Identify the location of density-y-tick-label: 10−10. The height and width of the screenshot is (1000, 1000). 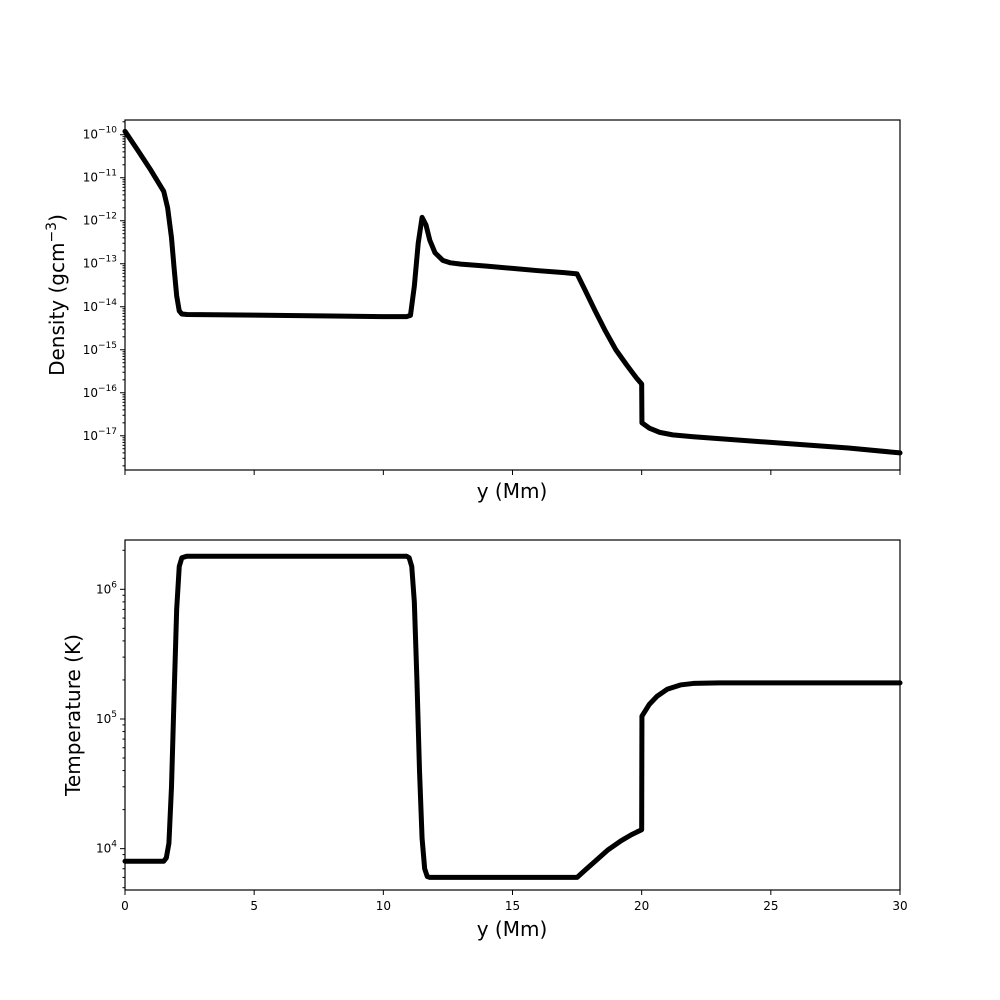
(100, 134).